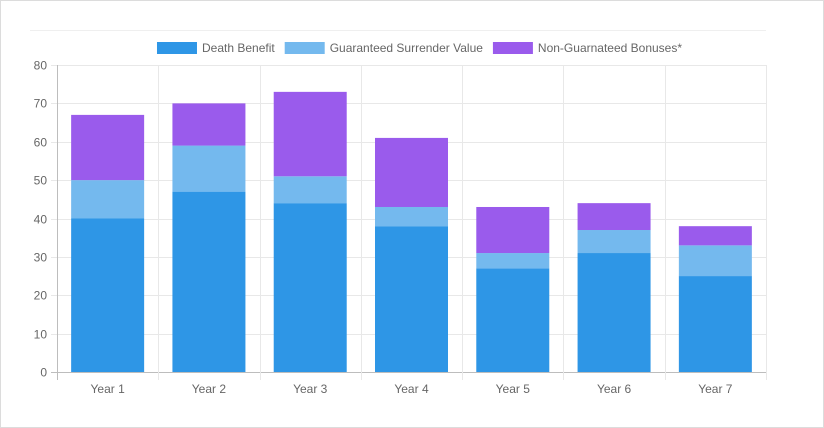  What do you see at coordinates (411, 389) in the screenshot?
I see `x-tick-label: Year 4` at bounding box center [411, 389].